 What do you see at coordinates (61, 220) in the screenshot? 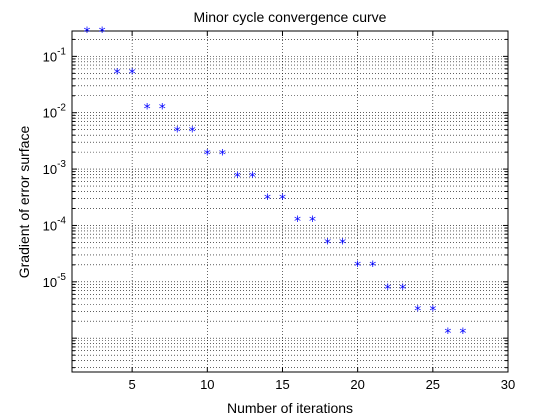
I see `y-tick-label-exponent: -4` at bounding box center [61, 220].